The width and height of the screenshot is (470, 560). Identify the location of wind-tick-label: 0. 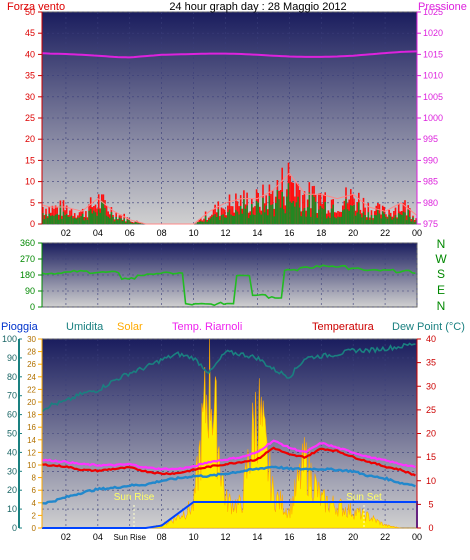
(32, 224).